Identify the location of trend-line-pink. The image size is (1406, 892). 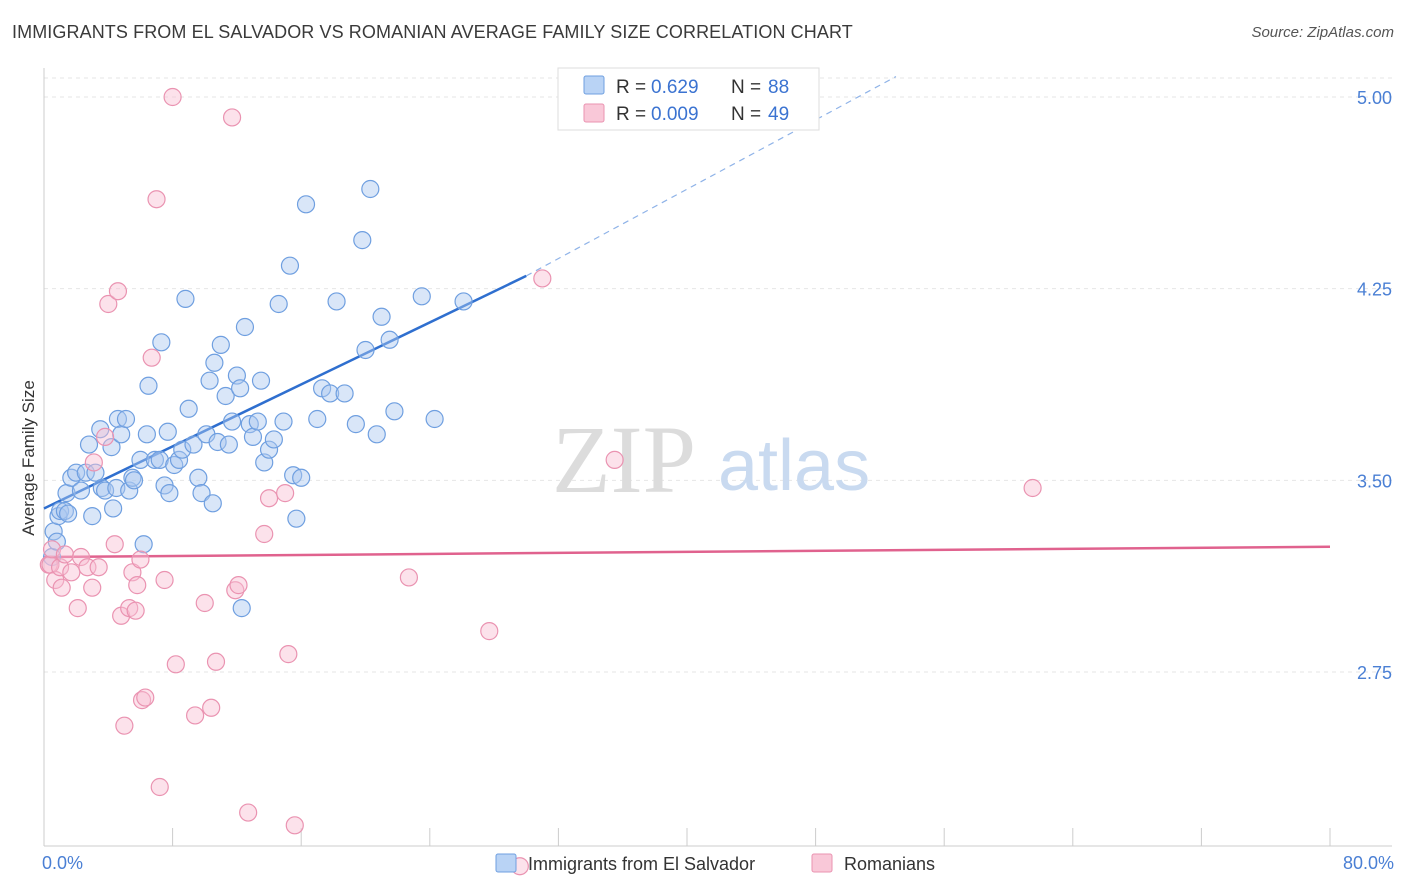
(687, 552).